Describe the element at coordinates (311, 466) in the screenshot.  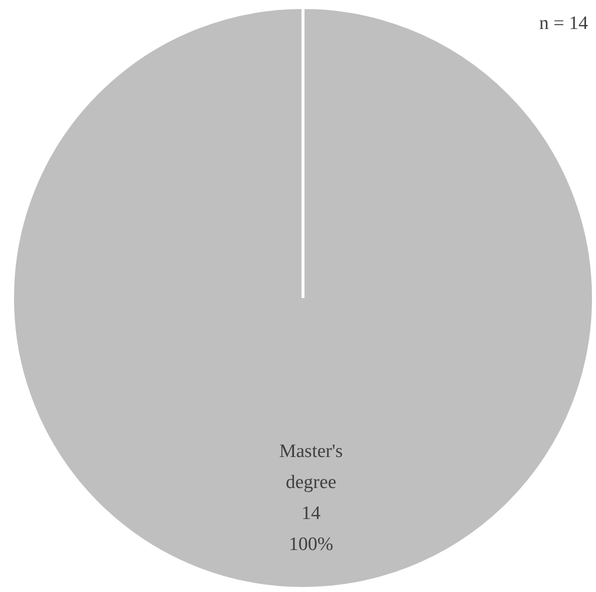
I see `slice-label: Master's degree` at that location.